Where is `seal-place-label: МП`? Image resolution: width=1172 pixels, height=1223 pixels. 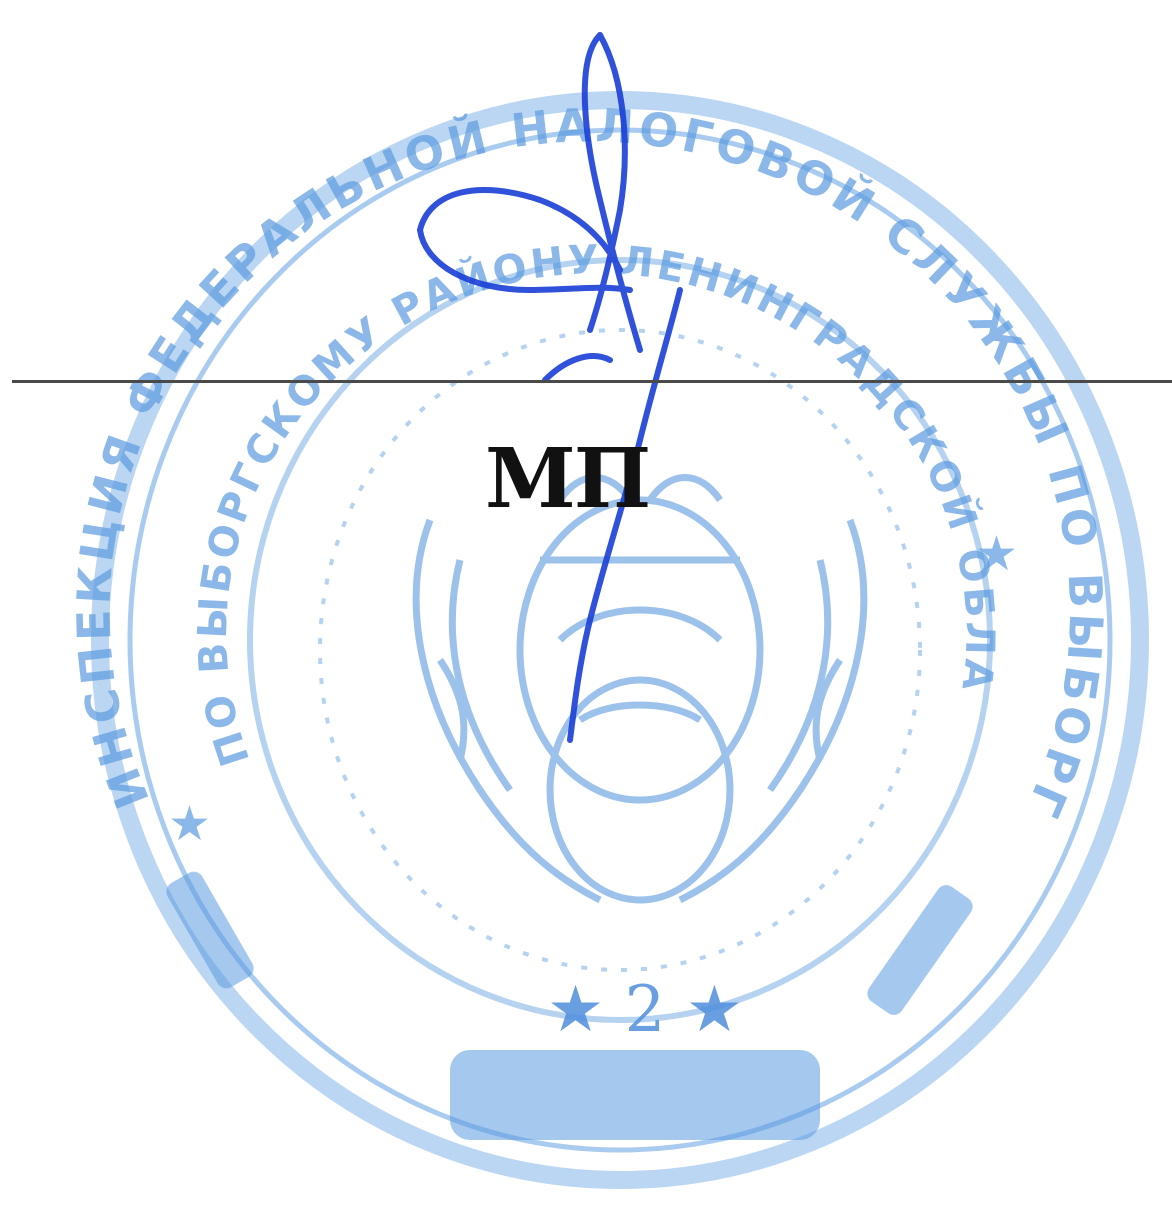 seal-place-label: МП is located at coordinates (568, 479).